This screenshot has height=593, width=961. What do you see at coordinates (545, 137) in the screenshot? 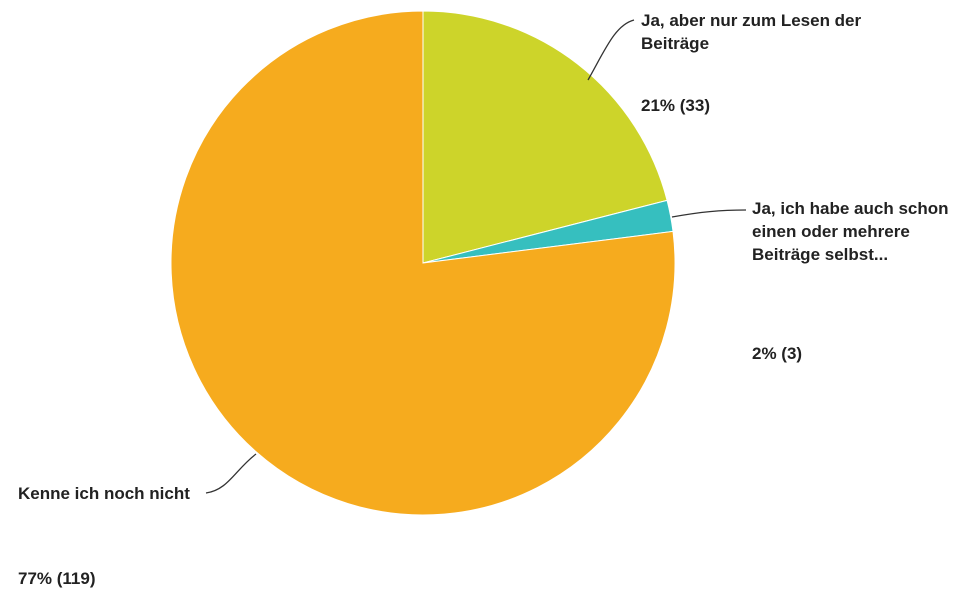
I see `pie-slice` at bounding box center [545, 137].